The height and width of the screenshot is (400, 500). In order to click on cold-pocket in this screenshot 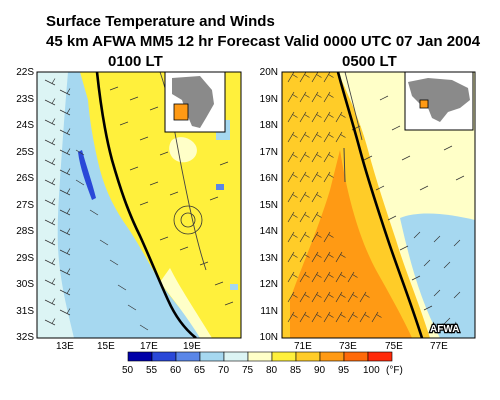, I will do `click(87, 175)`.